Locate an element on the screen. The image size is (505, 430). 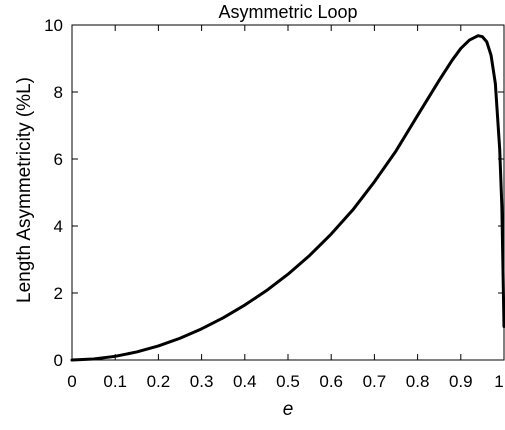
y-tick-label: 0 is located at coordinates (58, 360).